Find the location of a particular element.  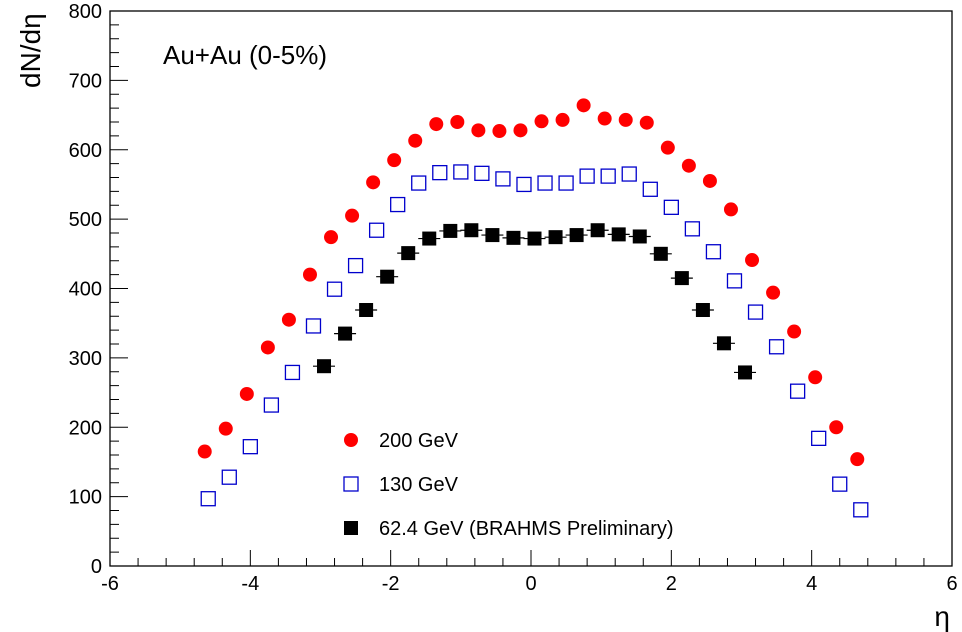

legend-label-200: 200 GeV is located at coordinates (419, 441).